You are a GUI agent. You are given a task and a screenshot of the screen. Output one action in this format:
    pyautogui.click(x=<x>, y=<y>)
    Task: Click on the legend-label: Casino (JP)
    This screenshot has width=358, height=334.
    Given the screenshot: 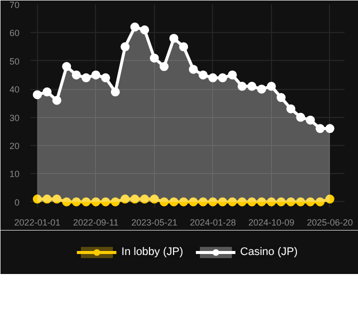 What is the action you would take?
    pyautogui.click(x=269, y=252)
    